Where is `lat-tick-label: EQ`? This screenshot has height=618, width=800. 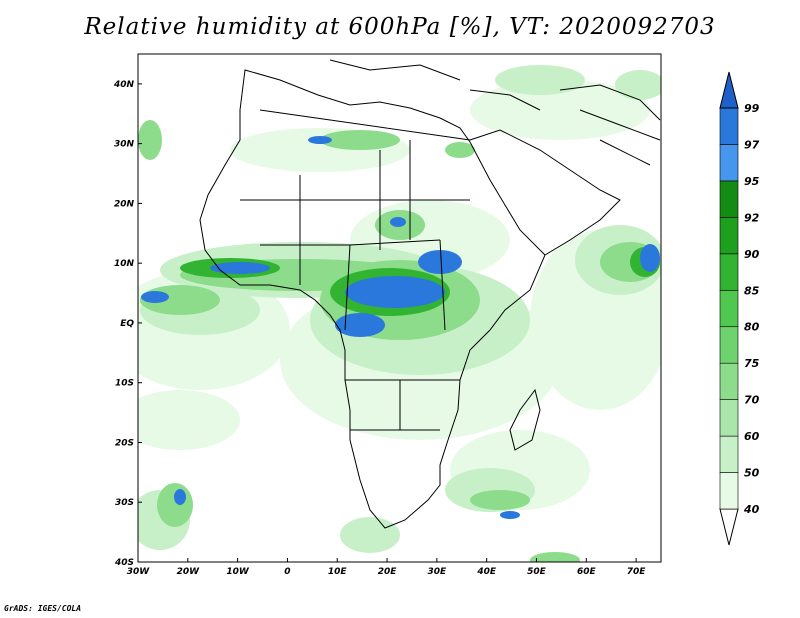
lat-tick-label: EQ is located at coordinates (127, 324).